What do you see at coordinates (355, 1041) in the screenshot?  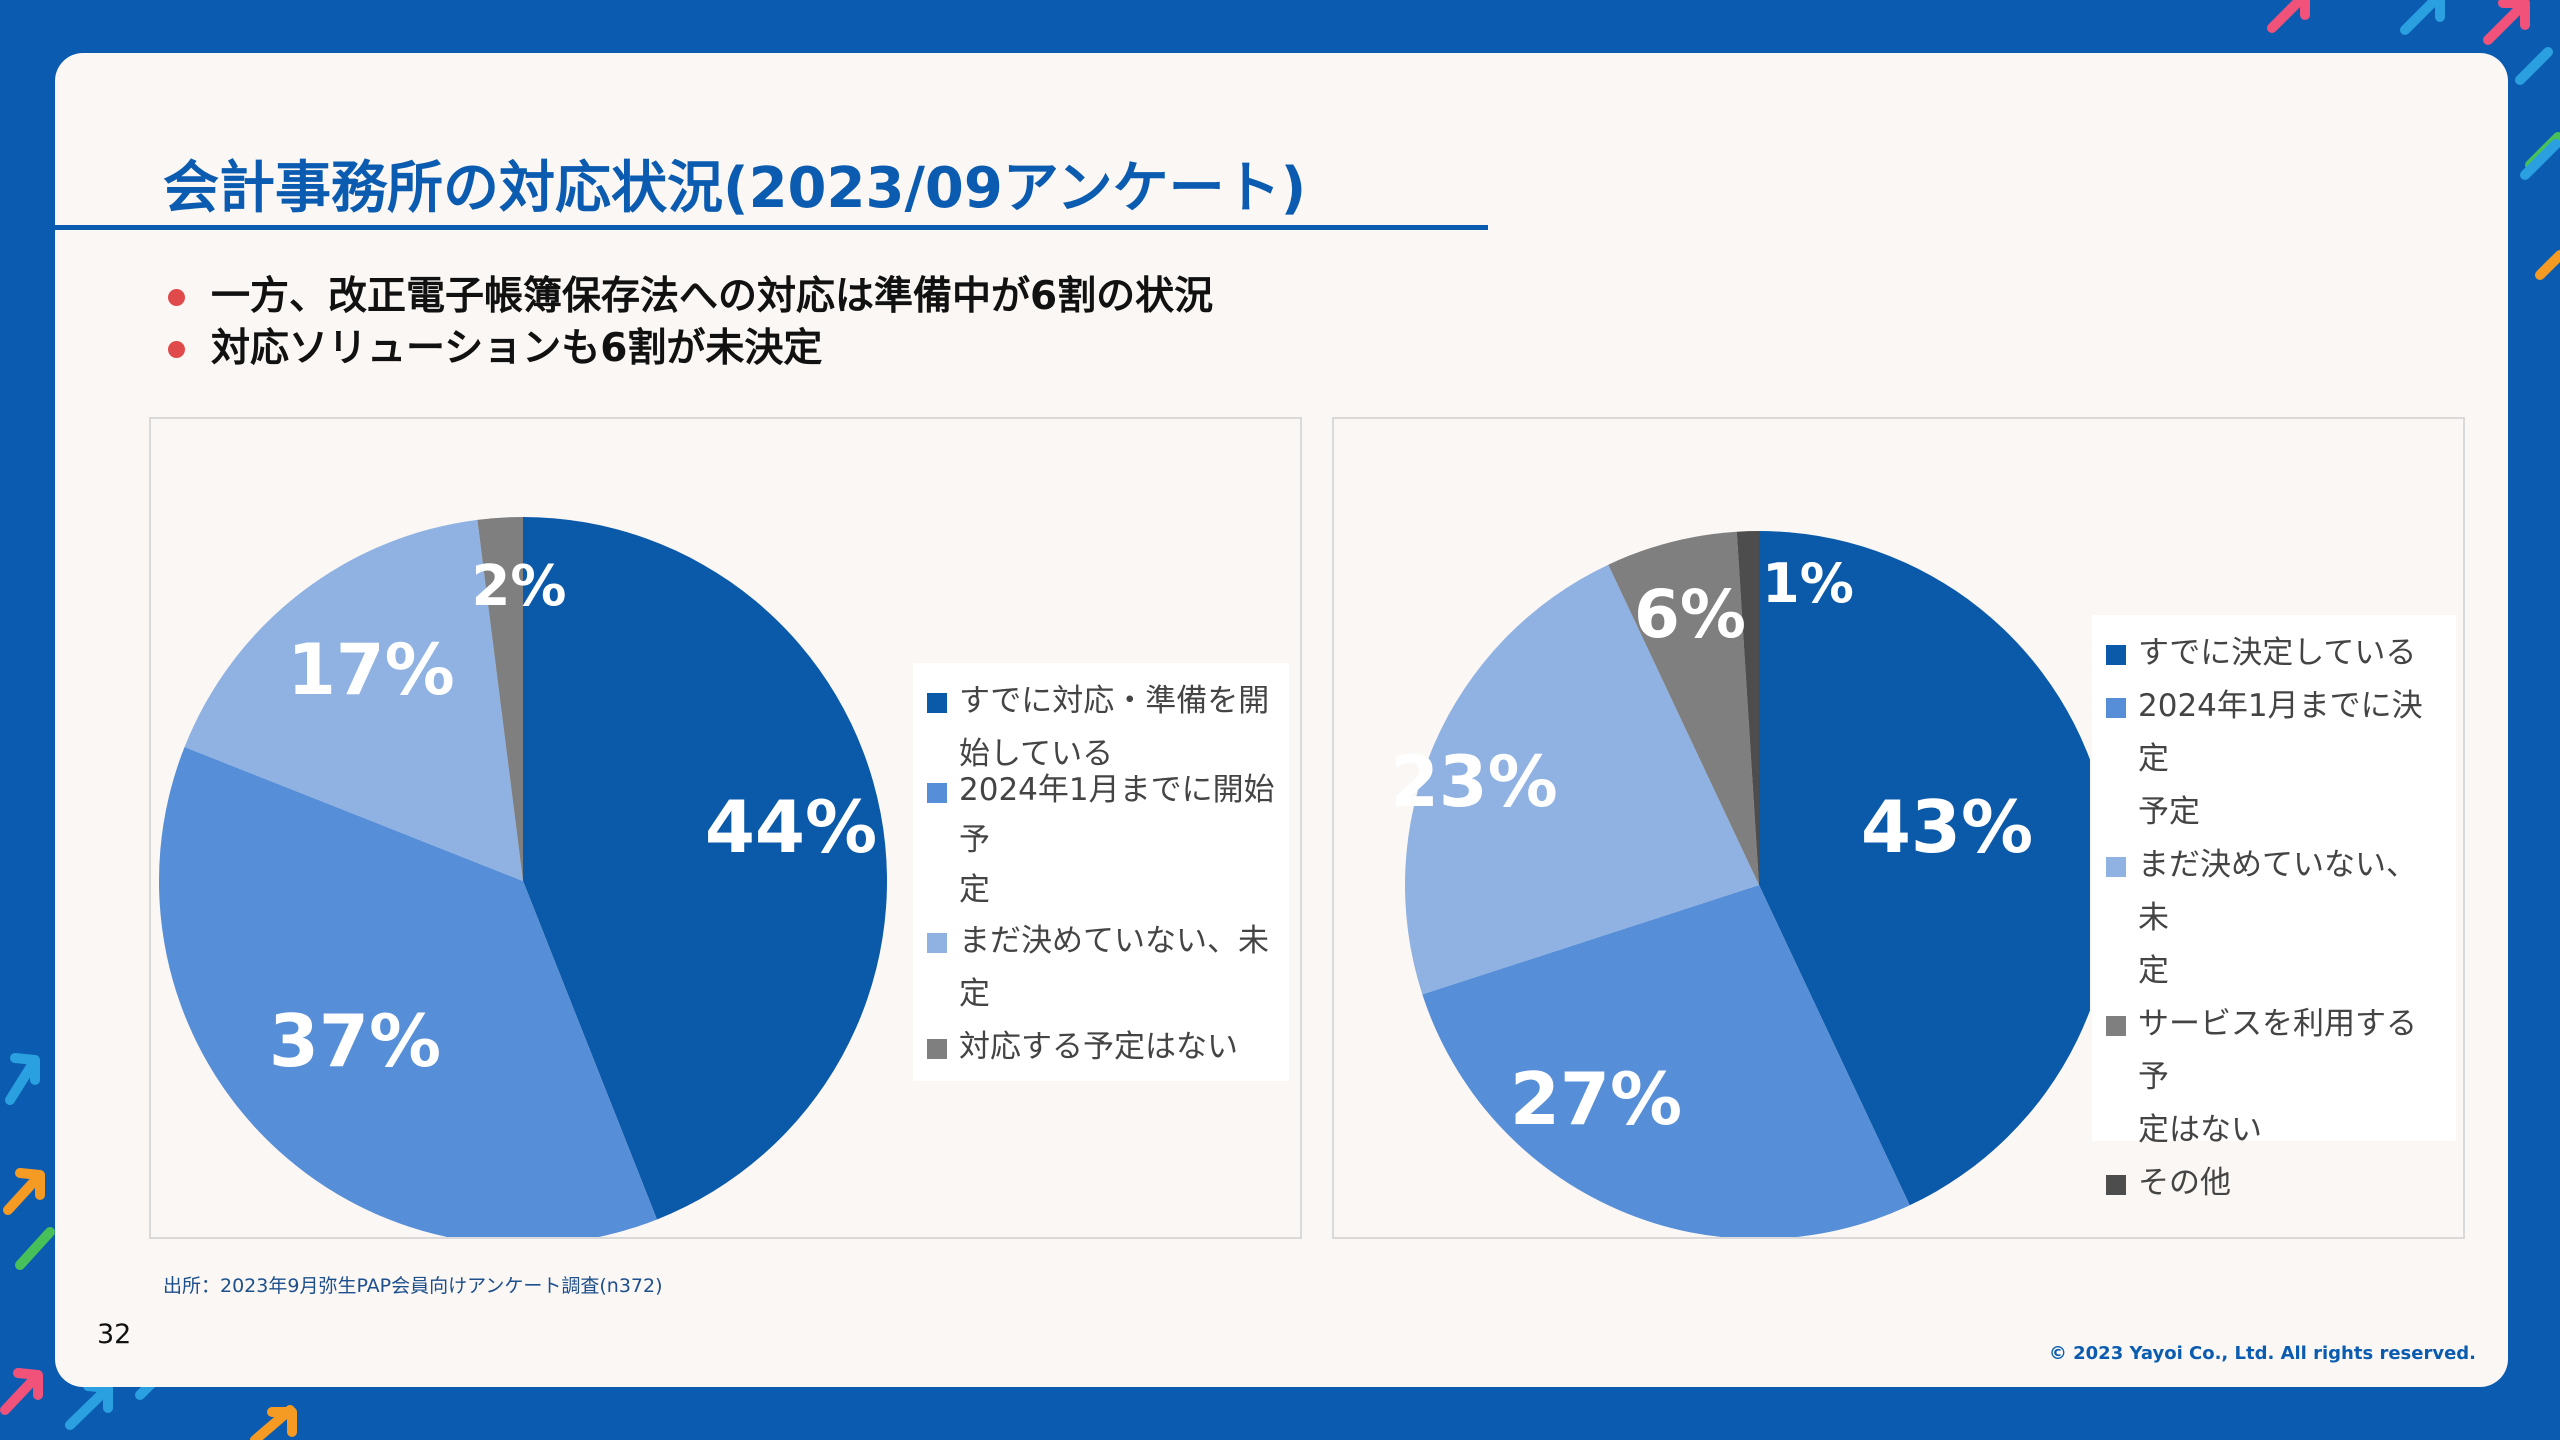 I see `pie-data-label-0-1: 37%` at bounding box center [355, 1041].